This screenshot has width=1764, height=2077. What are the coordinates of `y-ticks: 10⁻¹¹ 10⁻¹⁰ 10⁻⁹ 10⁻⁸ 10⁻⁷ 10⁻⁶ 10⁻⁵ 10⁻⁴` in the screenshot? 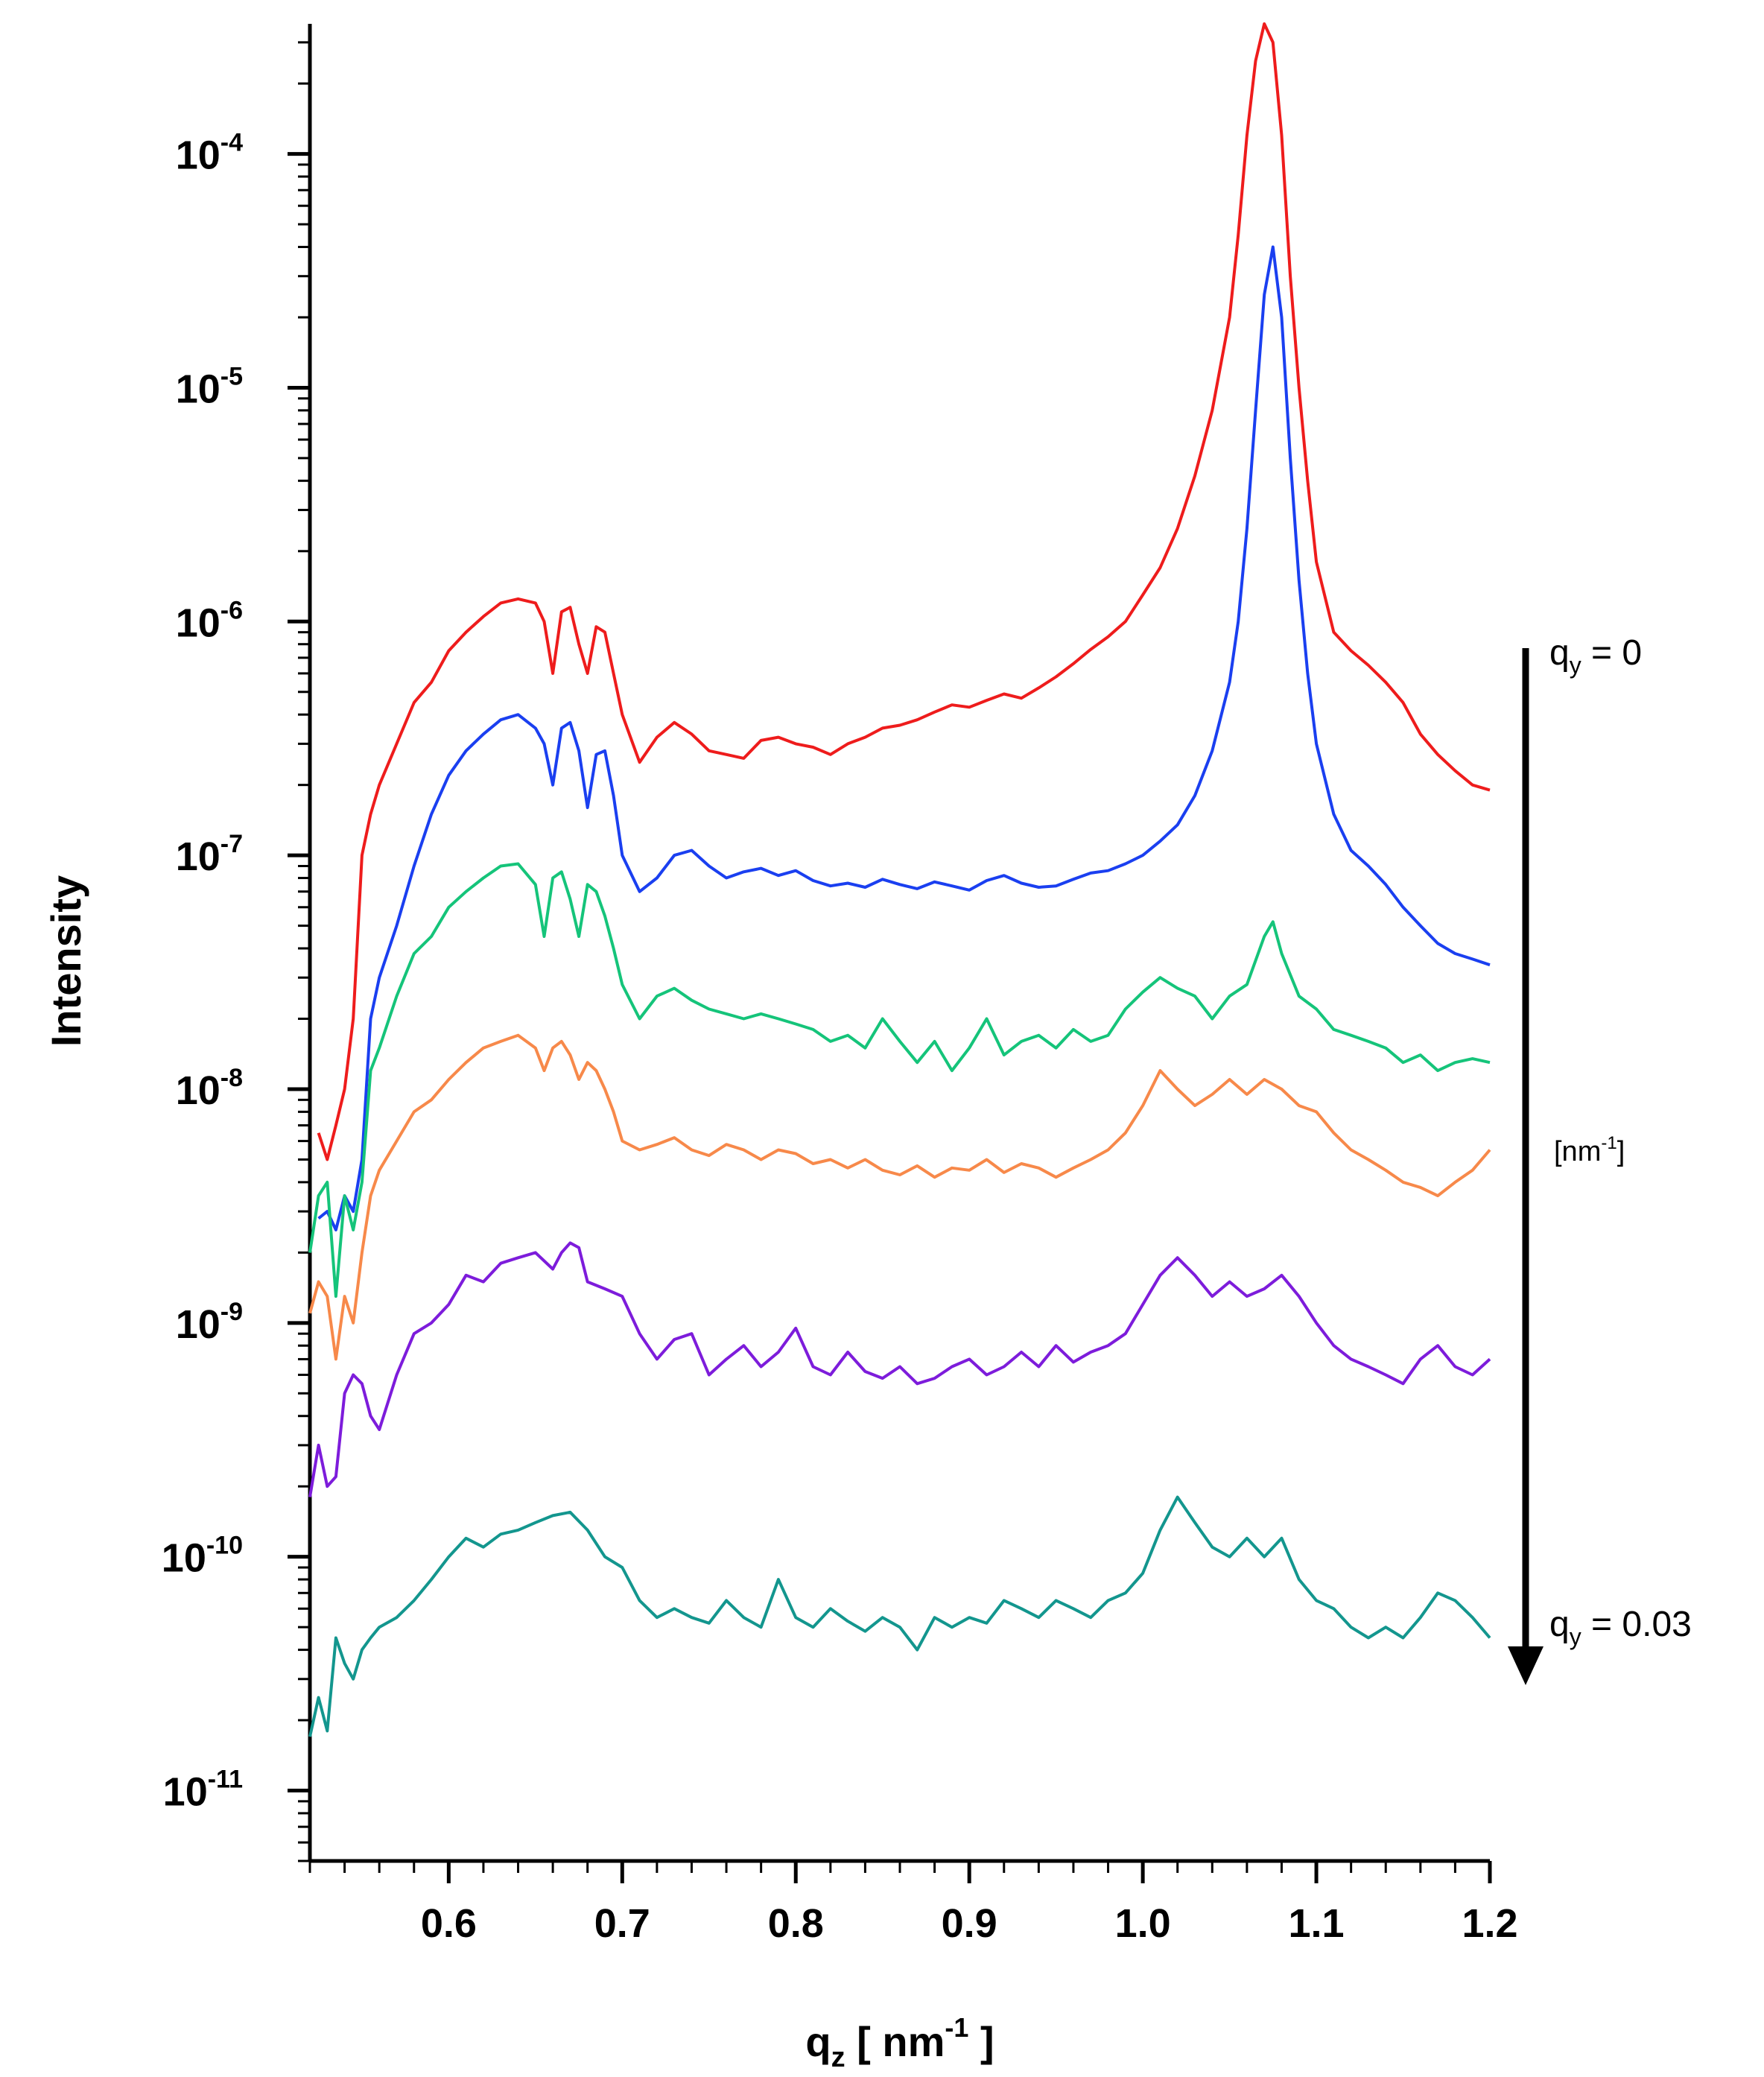 It's located at (236, 951).